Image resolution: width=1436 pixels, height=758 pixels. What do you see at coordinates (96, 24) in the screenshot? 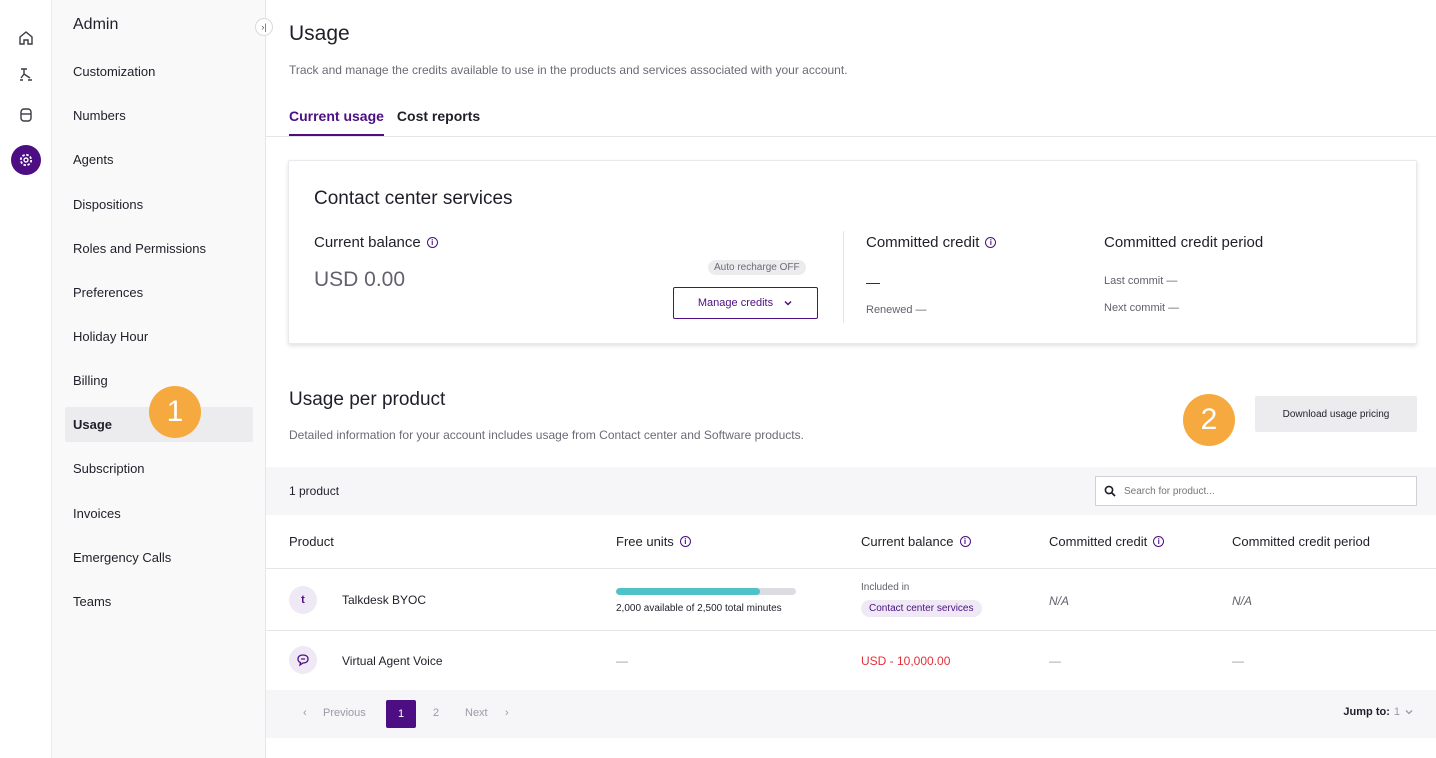
I see `sidebar-title: Admin` at bounding box center [96, 24].